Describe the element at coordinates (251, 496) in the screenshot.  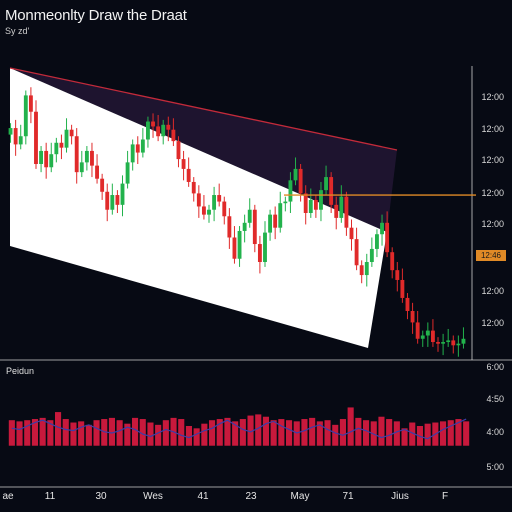
I see `x-axis-tick: 23` at that location.